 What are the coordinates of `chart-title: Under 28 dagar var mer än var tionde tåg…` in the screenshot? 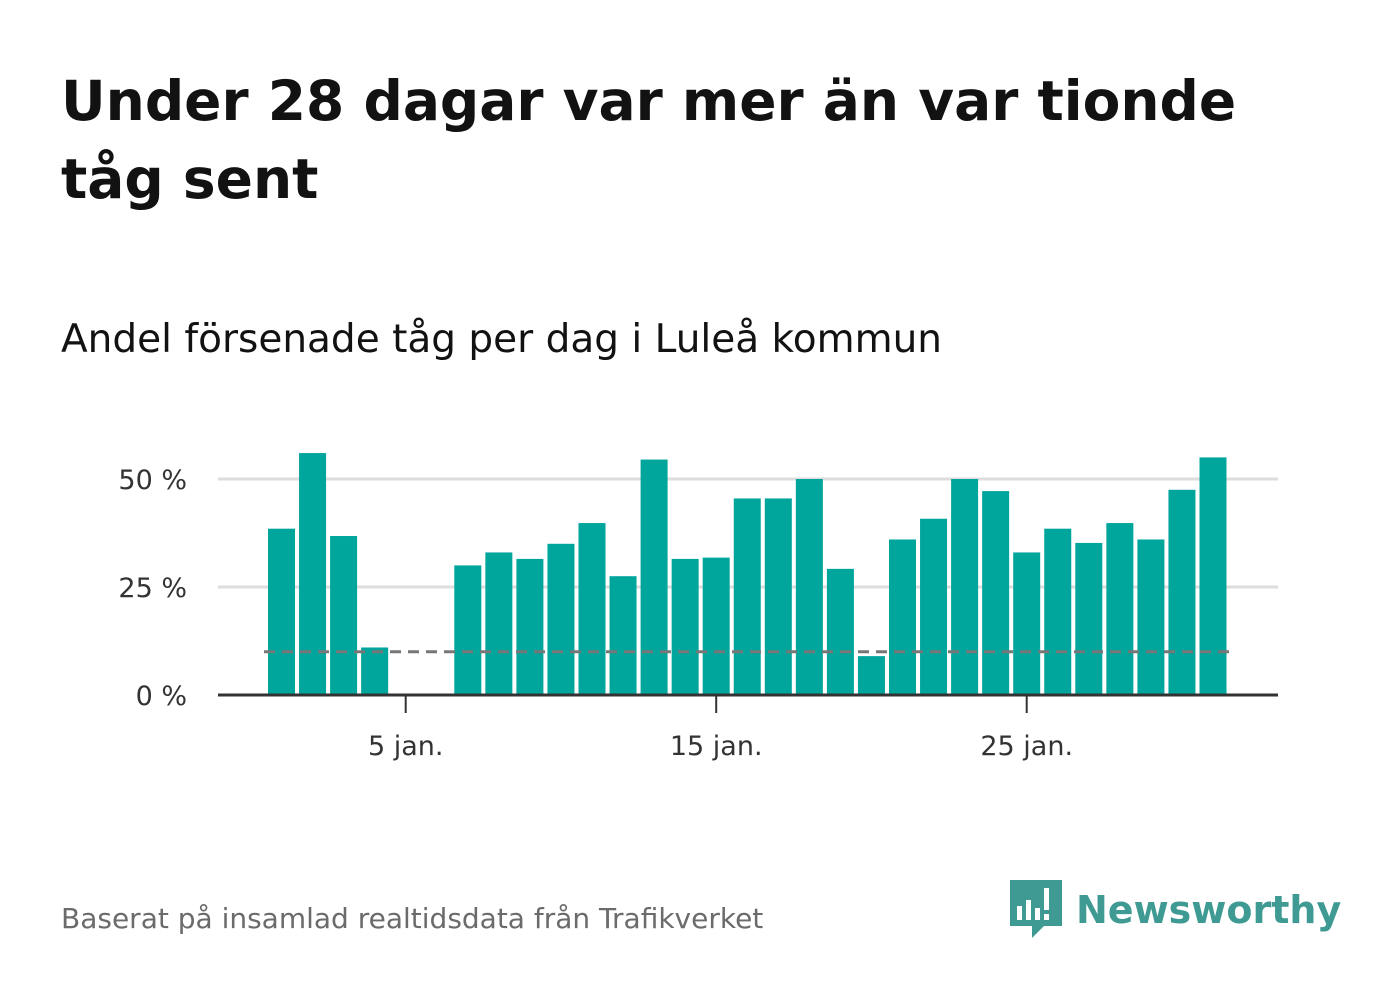 It's located at (649, 140).